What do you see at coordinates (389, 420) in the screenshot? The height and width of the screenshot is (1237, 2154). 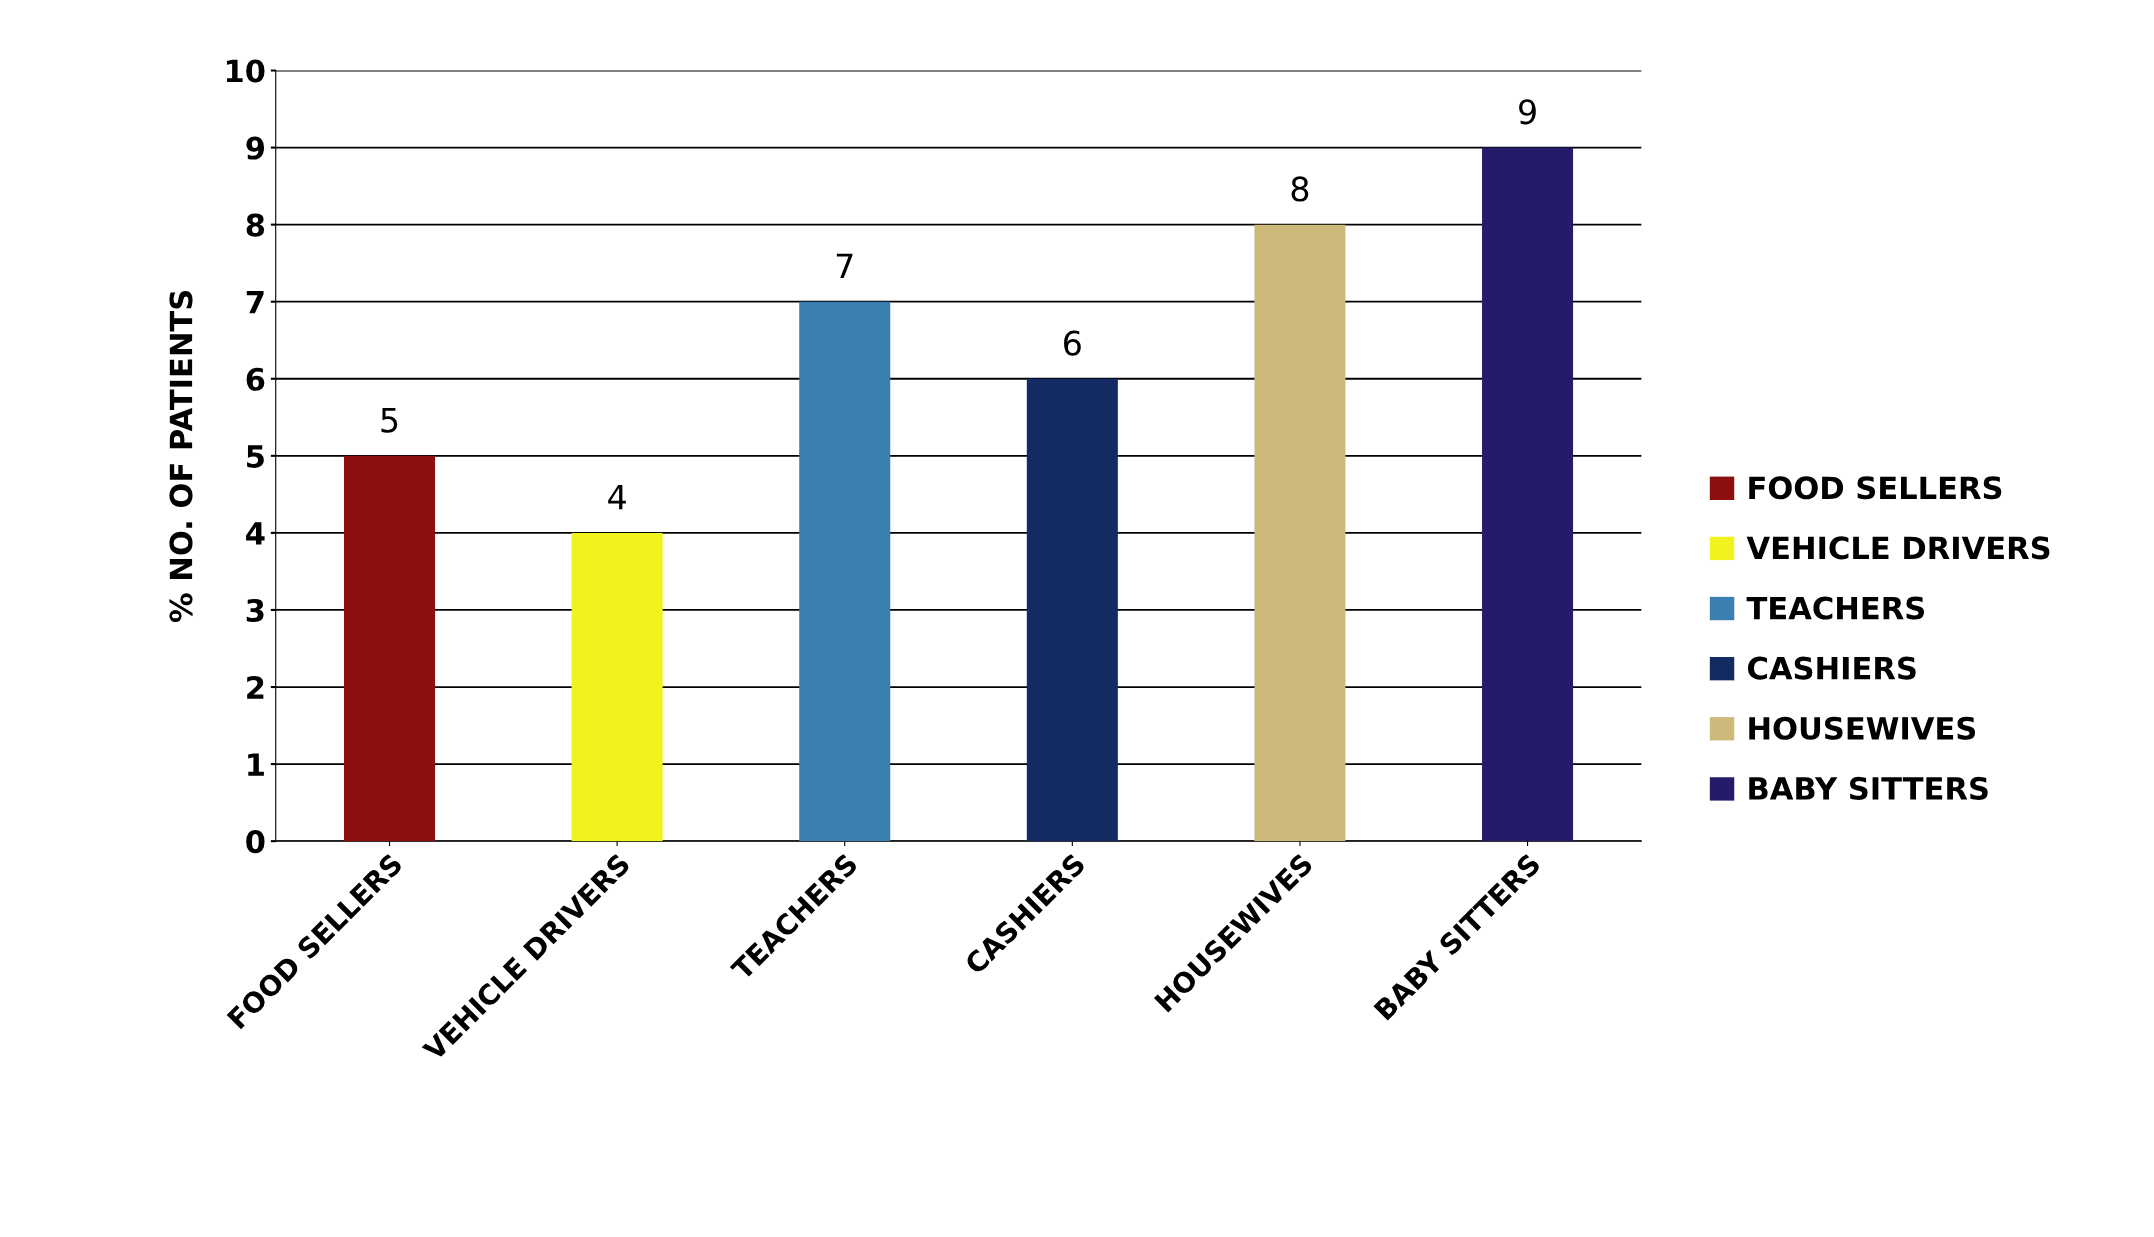 I see `data-label: 5` at bounding box center [389, 420].